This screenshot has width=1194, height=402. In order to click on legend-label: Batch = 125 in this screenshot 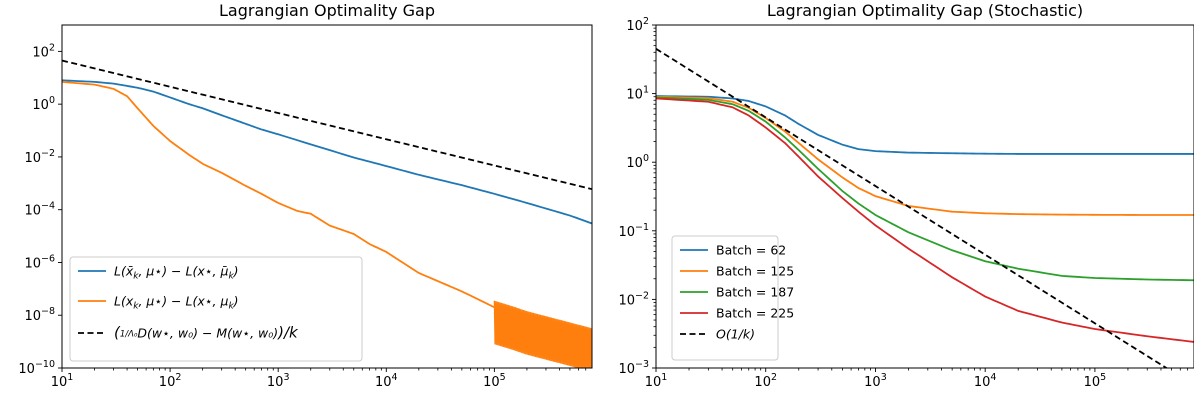, I will do `click(755, 271)`.